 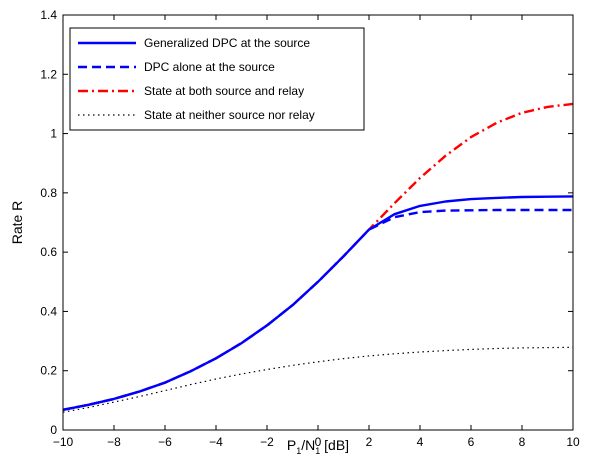 I want to click on x-axis-label-tail: [dB], so click(x=334, y=445).